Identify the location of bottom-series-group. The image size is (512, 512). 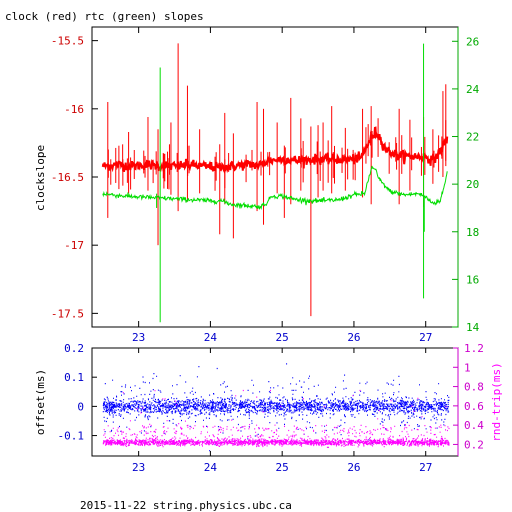
(276, 407).